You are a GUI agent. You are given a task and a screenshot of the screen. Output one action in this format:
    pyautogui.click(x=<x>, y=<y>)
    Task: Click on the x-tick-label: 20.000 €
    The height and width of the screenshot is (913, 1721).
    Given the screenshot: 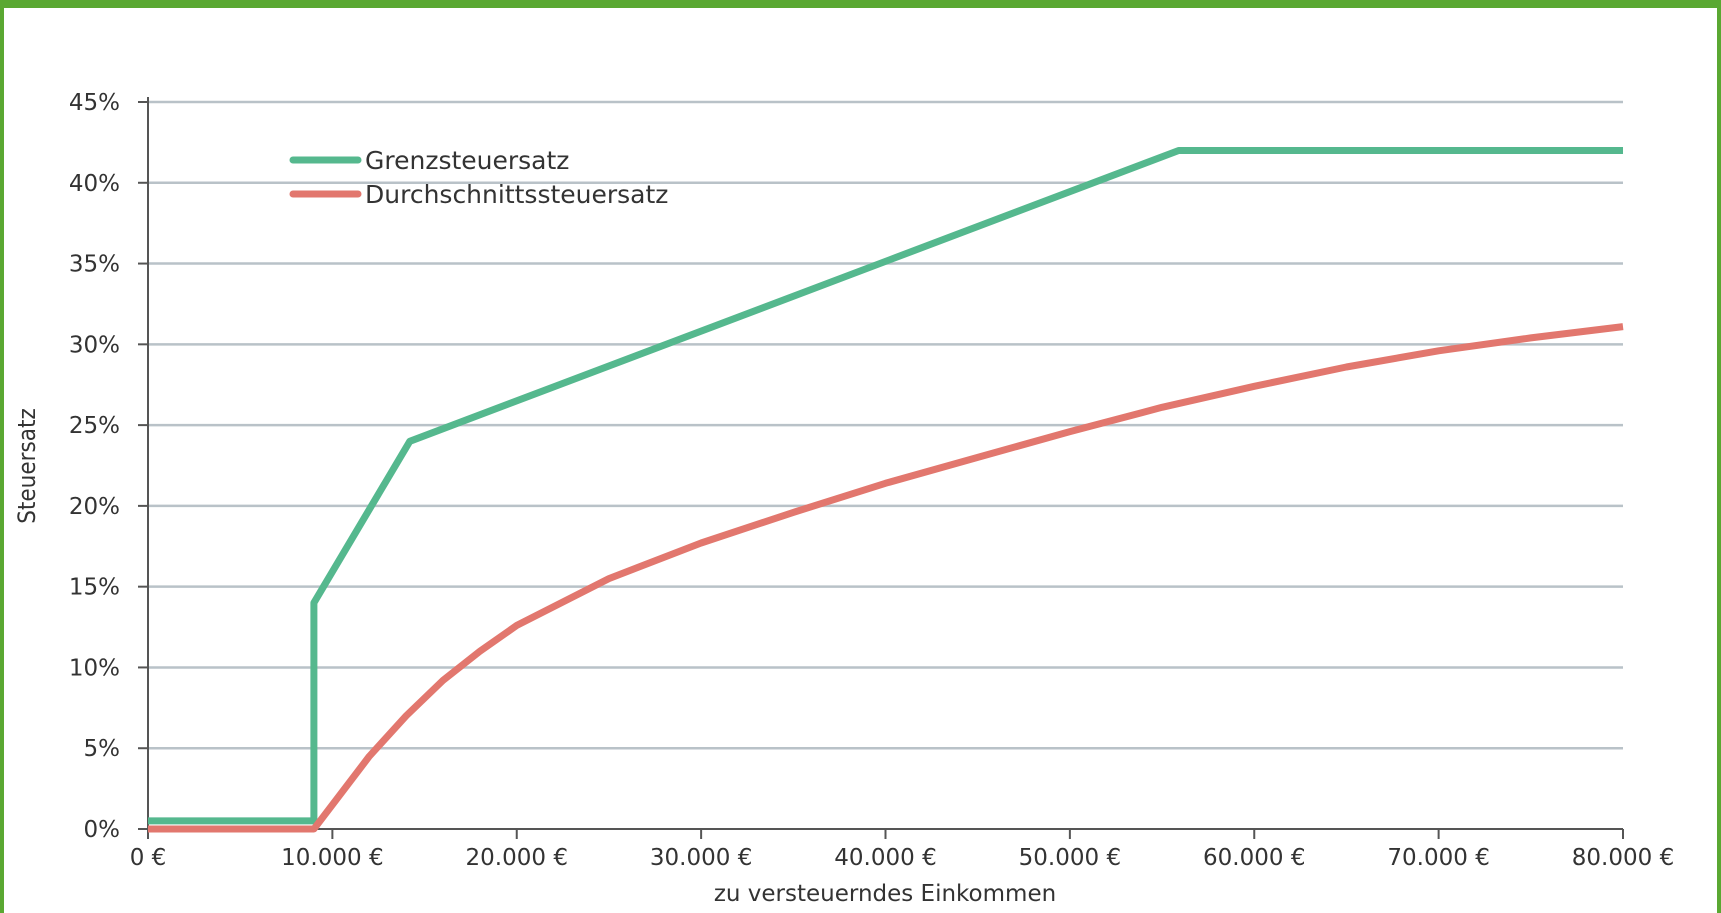 What is the action you would take?
    pyautogui.click(x=517, y=858)
    